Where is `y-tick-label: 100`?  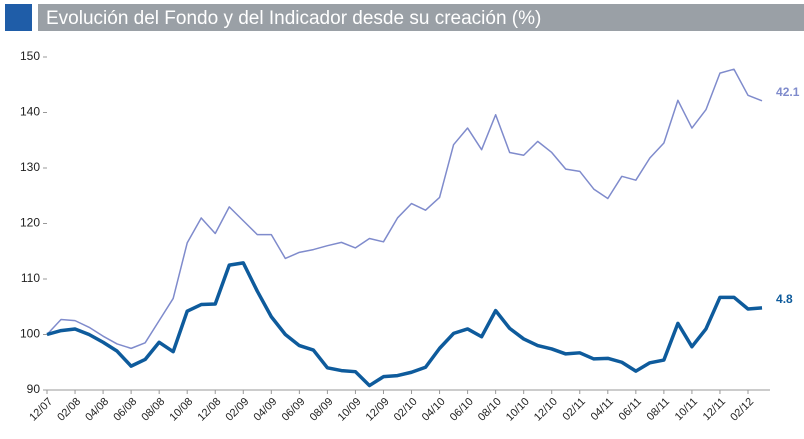 y-tick-label: 100 is located at coordinates (30, 334).